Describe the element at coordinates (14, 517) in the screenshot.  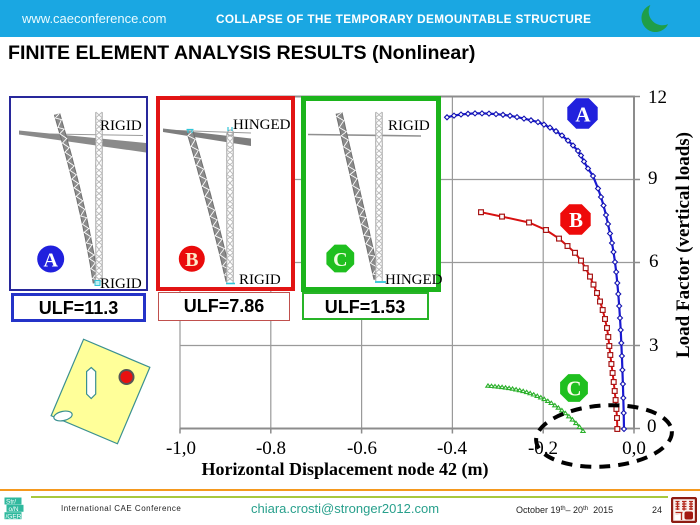
I see `svg-text: /GER` at that location.